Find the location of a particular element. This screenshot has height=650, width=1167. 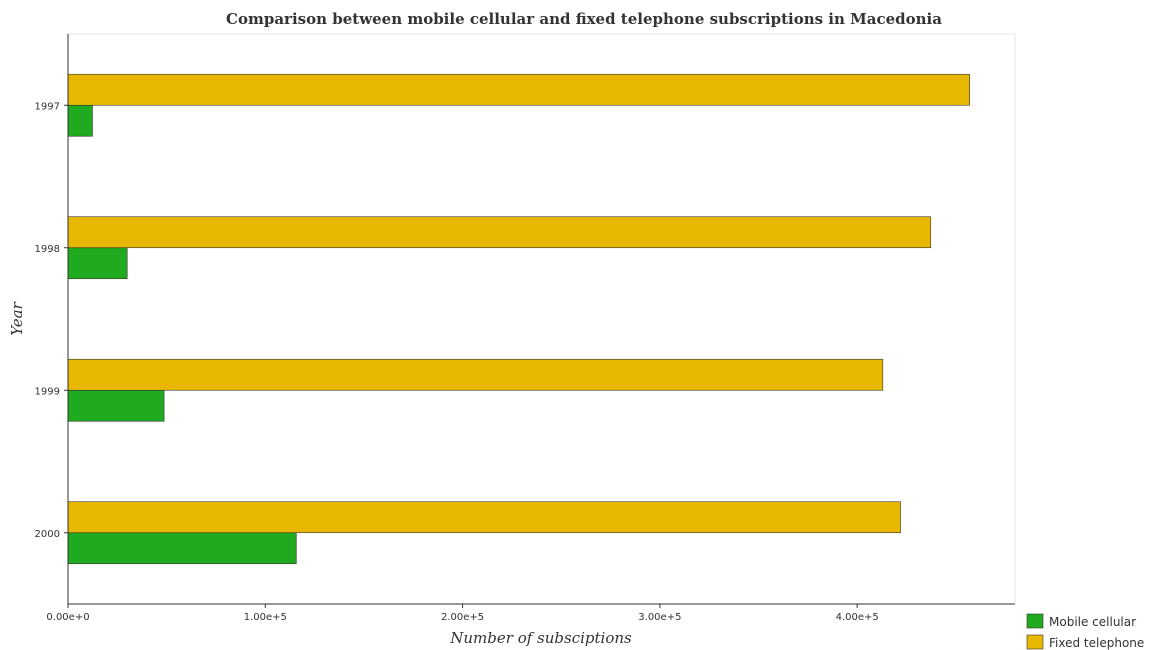

x-tick-label: 1.00e+5 is located at coordinates (265, 617).